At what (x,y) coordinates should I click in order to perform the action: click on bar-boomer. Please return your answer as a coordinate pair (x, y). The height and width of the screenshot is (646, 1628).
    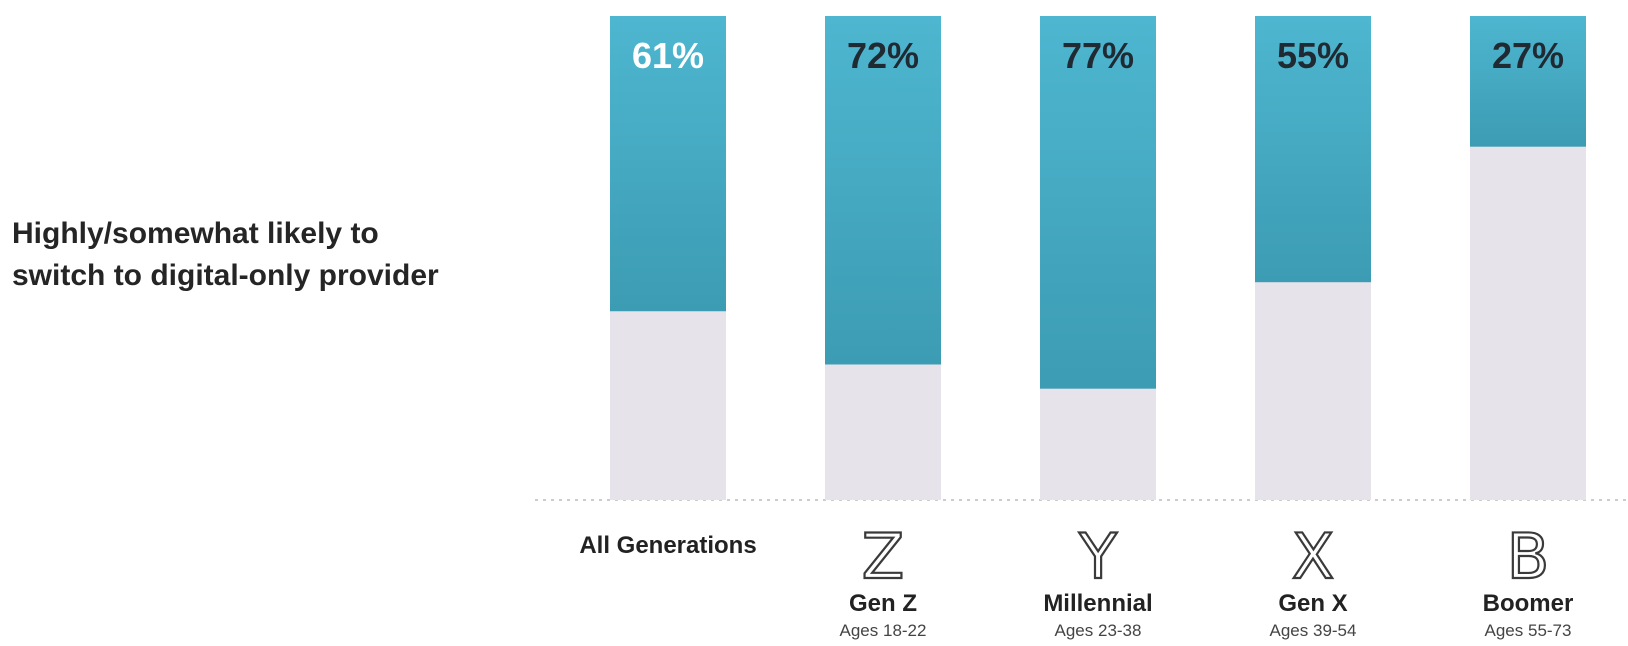
    Looking at the image, I should click on (1528, 81).